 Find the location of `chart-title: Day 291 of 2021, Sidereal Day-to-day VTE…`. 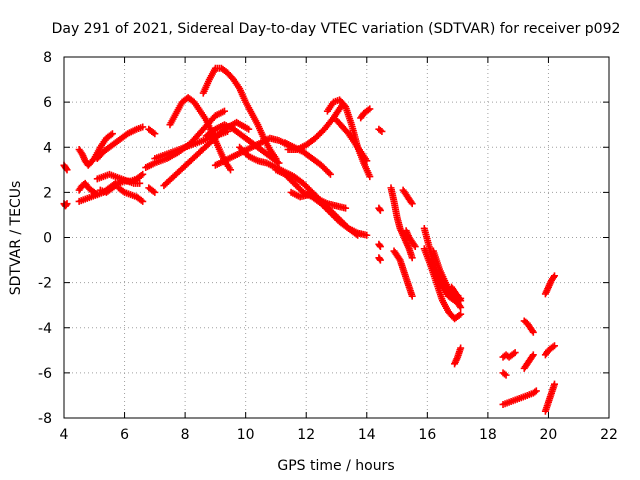

chart-title: Day 291 of 2021, Sidereal Day-to-day VTE… is located at coordinates (336, 29).